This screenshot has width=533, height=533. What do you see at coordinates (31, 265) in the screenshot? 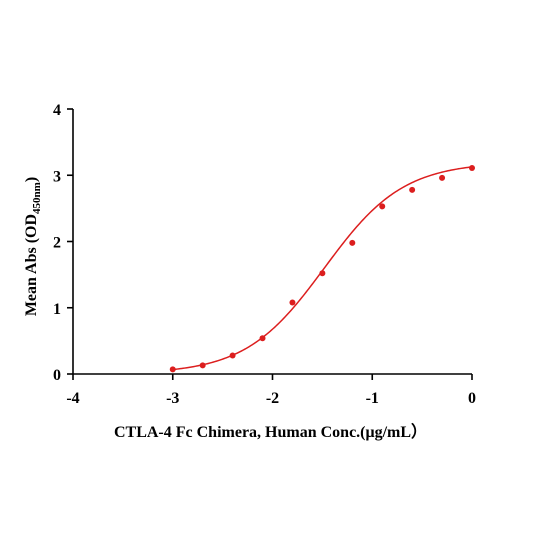
I see `y-axis-title-prefix: Mean Abs (OD` at bounding box center [31, 265].